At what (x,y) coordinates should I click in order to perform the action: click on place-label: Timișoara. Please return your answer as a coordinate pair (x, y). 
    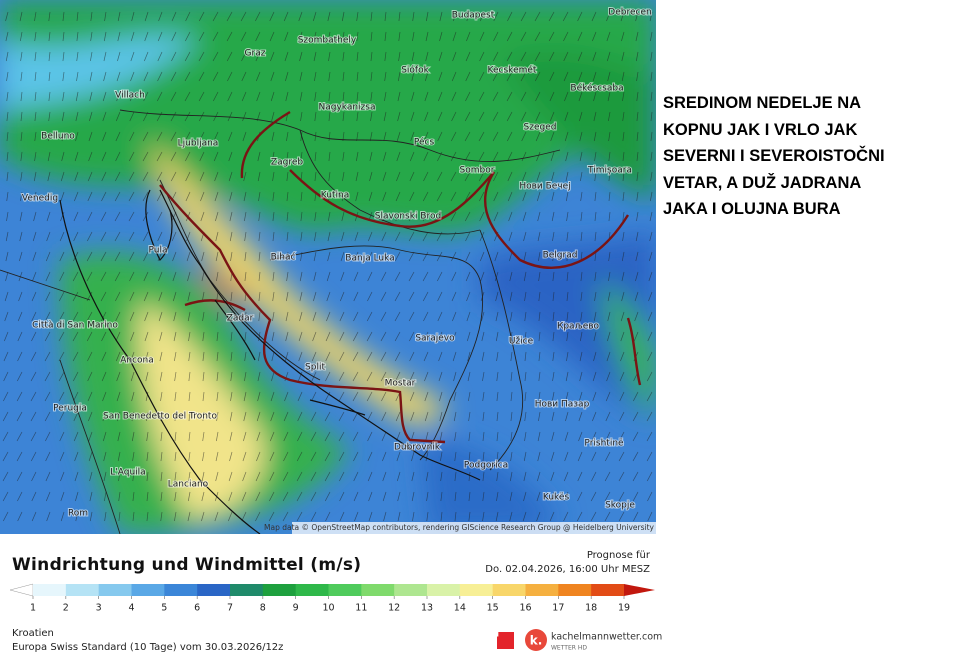
    Looking at the image, I should click on (609, 171).